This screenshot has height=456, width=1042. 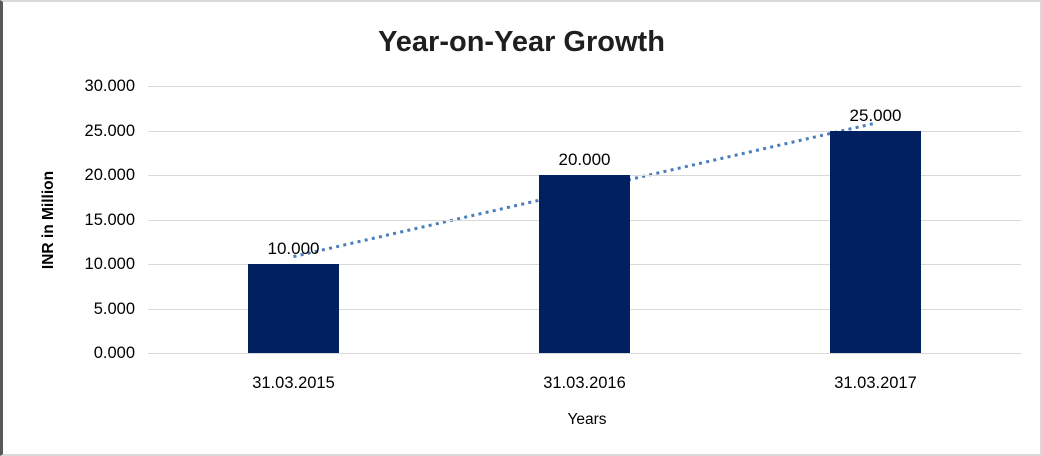 What do you see at coordinates (587, 419) in the screenshot?
I see `x-axis-title: Years` at bounding box center [587, 419].